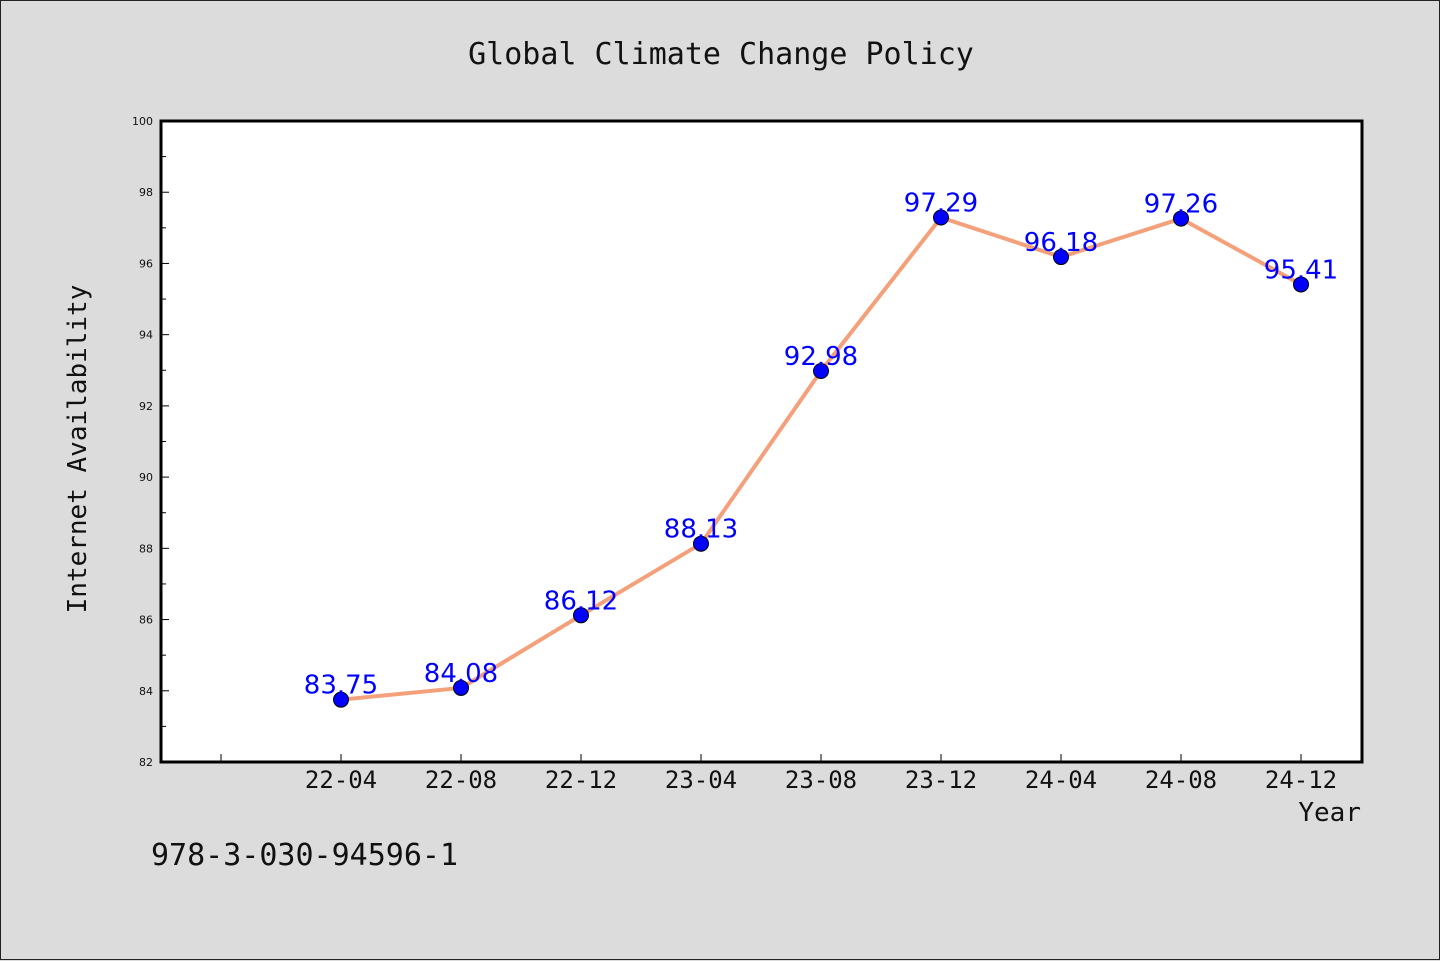  I want to click on x-tick-label: 23-04, so click(701, 780).